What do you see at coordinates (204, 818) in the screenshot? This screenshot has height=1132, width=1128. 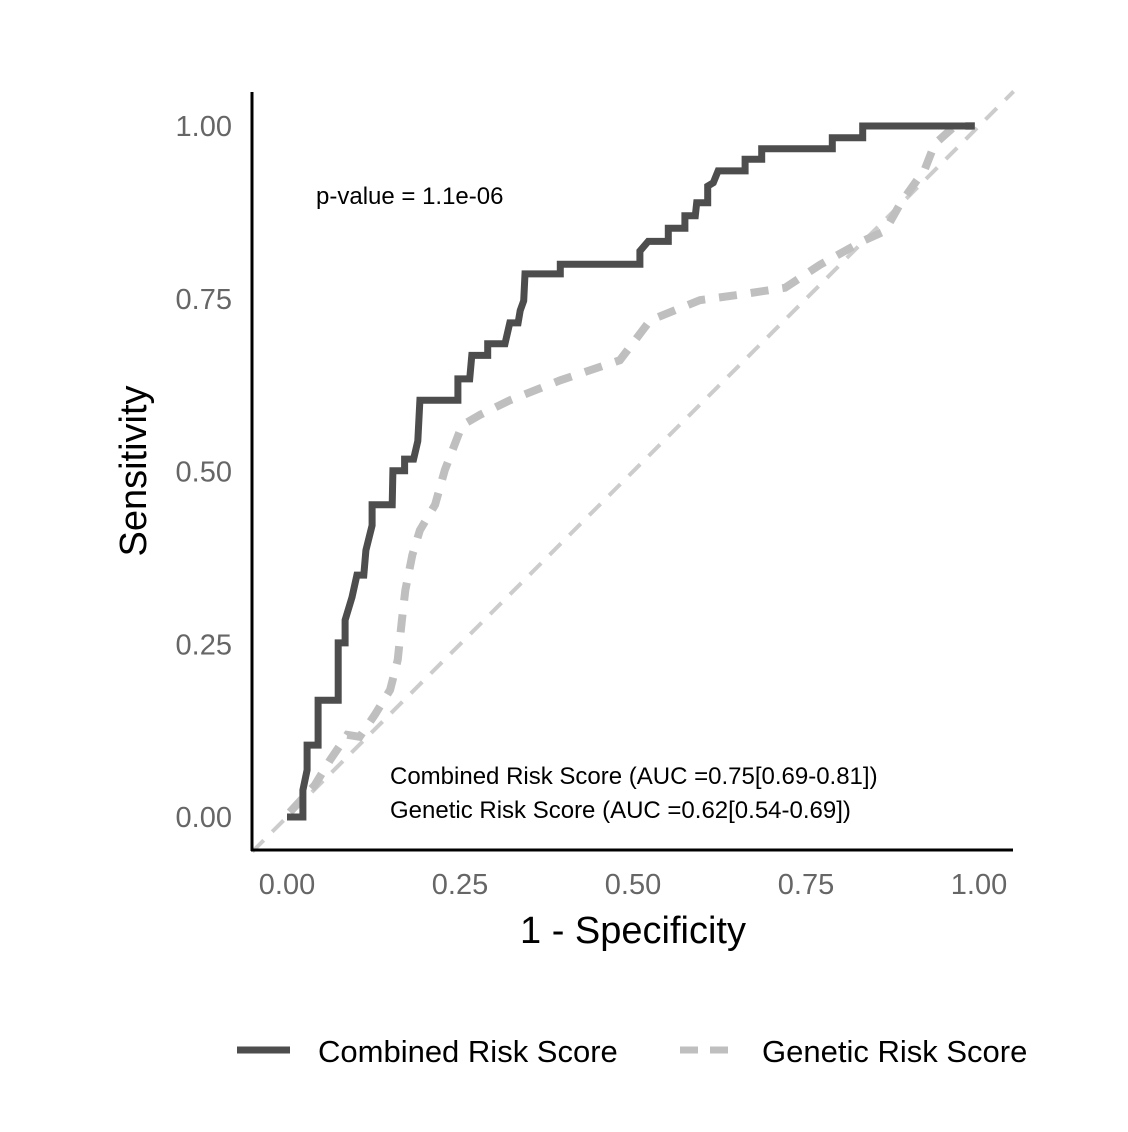 I see `y-tick-label: 0.00` at bounding box center [204, 818].